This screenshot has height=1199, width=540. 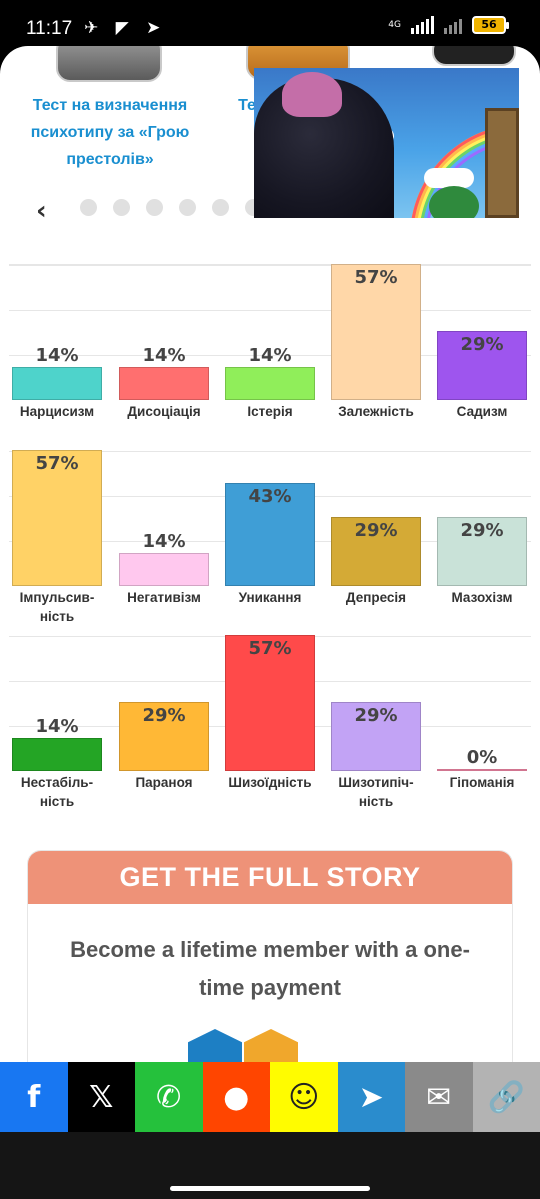 I want to click on snapchat-share-icon: ☺, so click(x=304, y=1097).